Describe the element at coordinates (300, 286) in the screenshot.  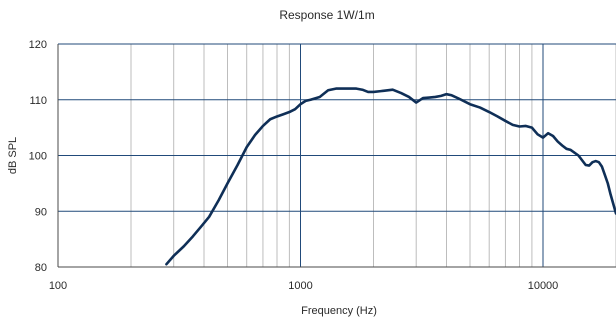
I see `x-tick-label: 1000` at that location.